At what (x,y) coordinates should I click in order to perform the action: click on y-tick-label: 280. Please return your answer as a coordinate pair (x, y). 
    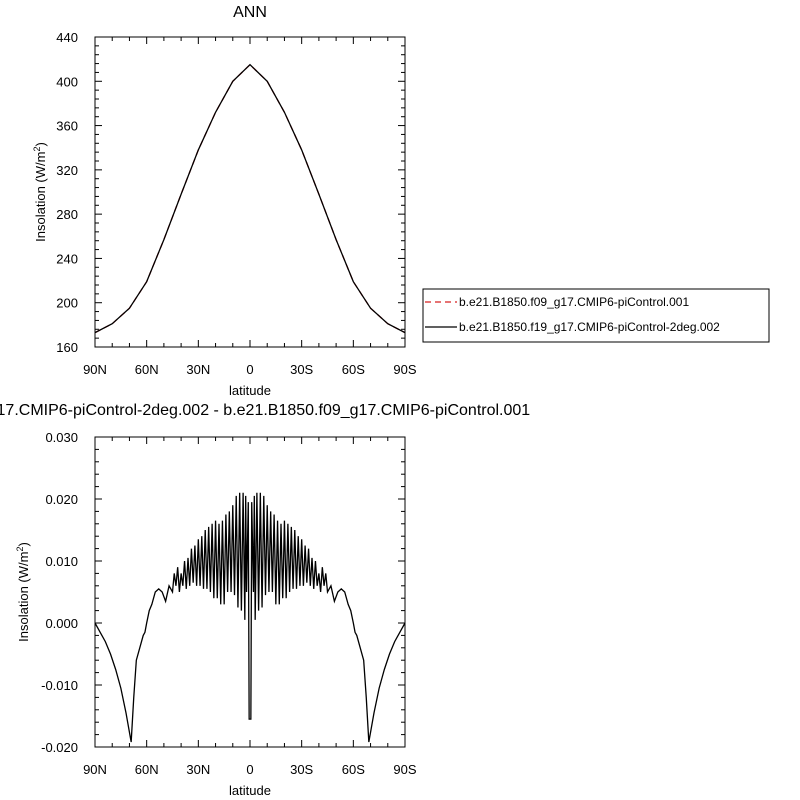
    Looking at the image, I should click on (67, 214).